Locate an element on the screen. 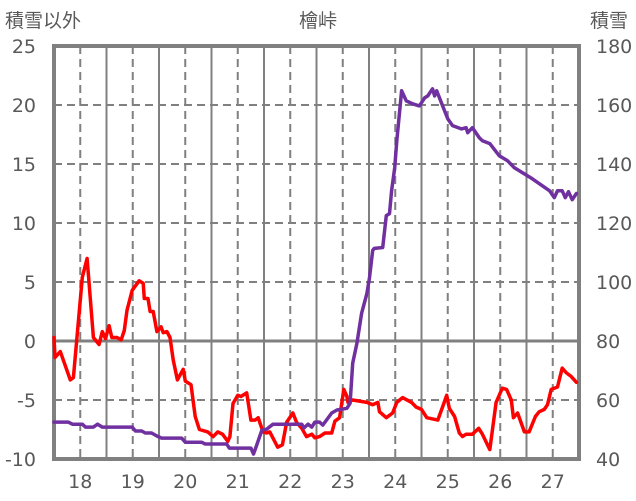  left-axis-title: 積雪以外 is located at coordinates (43, 21).